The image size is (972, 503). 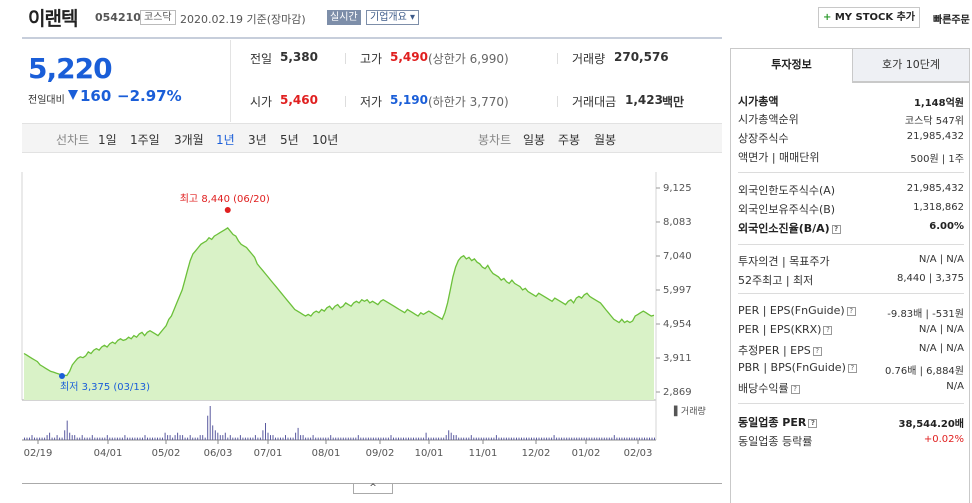 I want to click on x-tick-label: 08/01, so click(x=326, y=453).